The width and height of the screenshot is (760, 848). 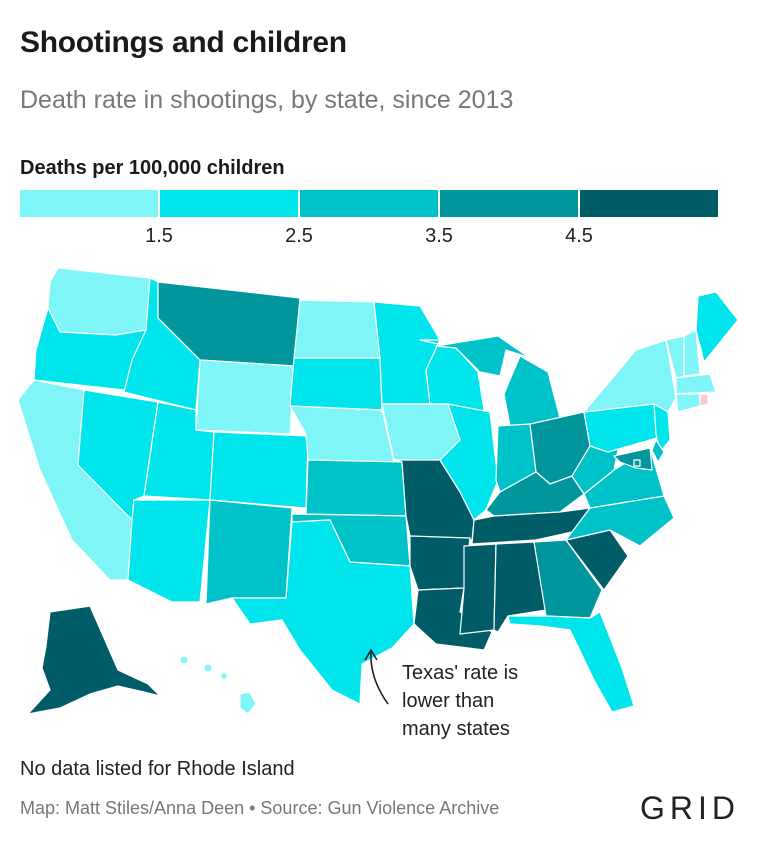 I want to click on state-CO, so click(x=259, y=470).